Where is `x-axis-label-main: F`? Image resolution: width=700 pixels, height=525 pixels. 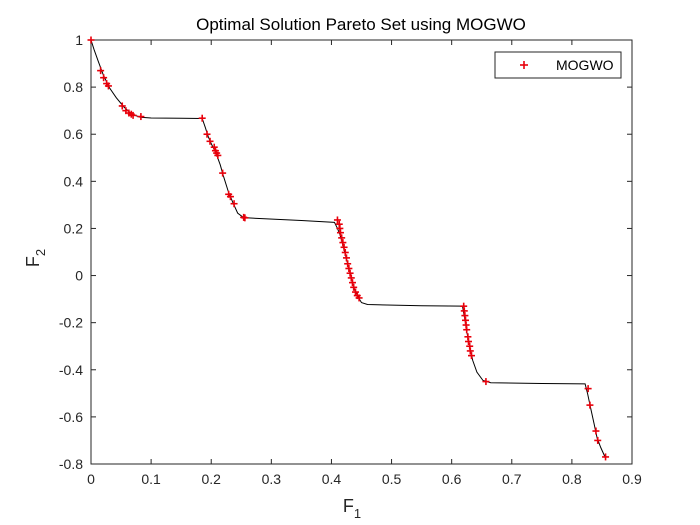
x-axis-label-main: F is located at coordinates (348, 506).